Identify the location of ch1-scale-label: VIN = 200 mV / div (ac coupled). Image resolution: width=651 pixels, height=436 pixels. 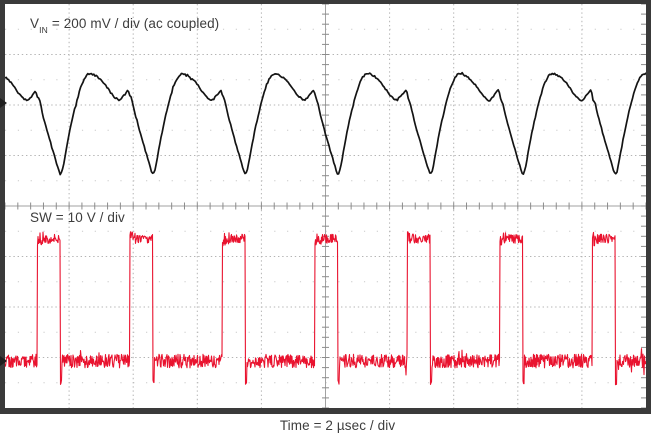
(124, 26).